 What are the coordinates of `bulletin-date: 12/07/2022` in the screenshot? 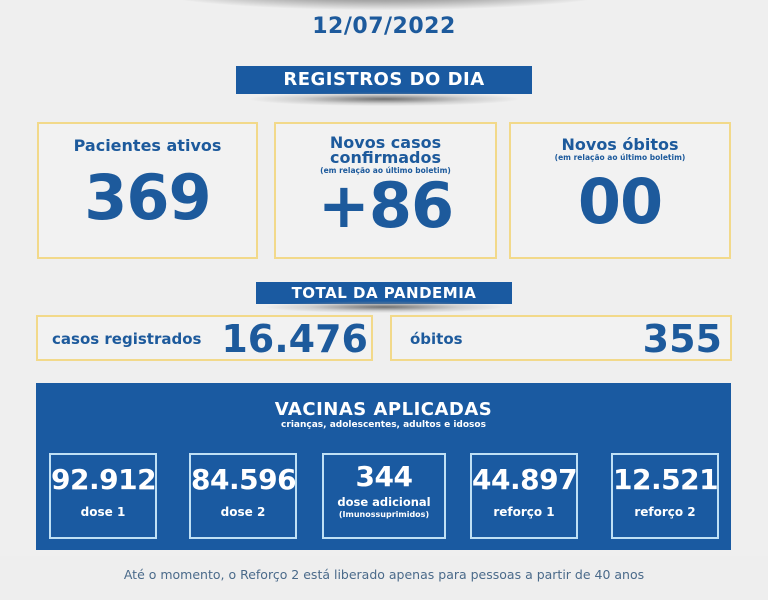 It's located at (384, 26).